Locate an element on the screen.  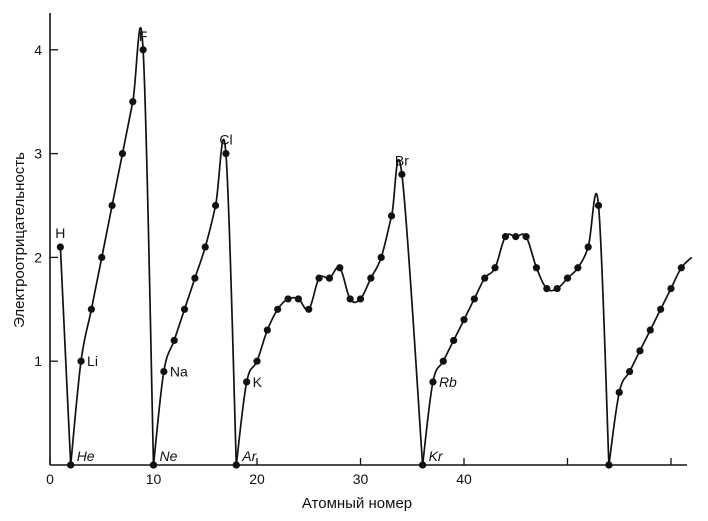
x-tick-label: 10 is located at coordinates (154, 479).